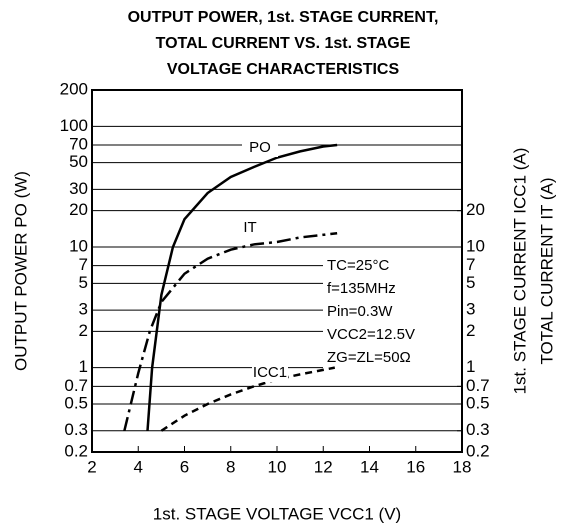 This screenshot has width=566, height=529. I want to click on x-tick-label: 6, so click(184, 466).